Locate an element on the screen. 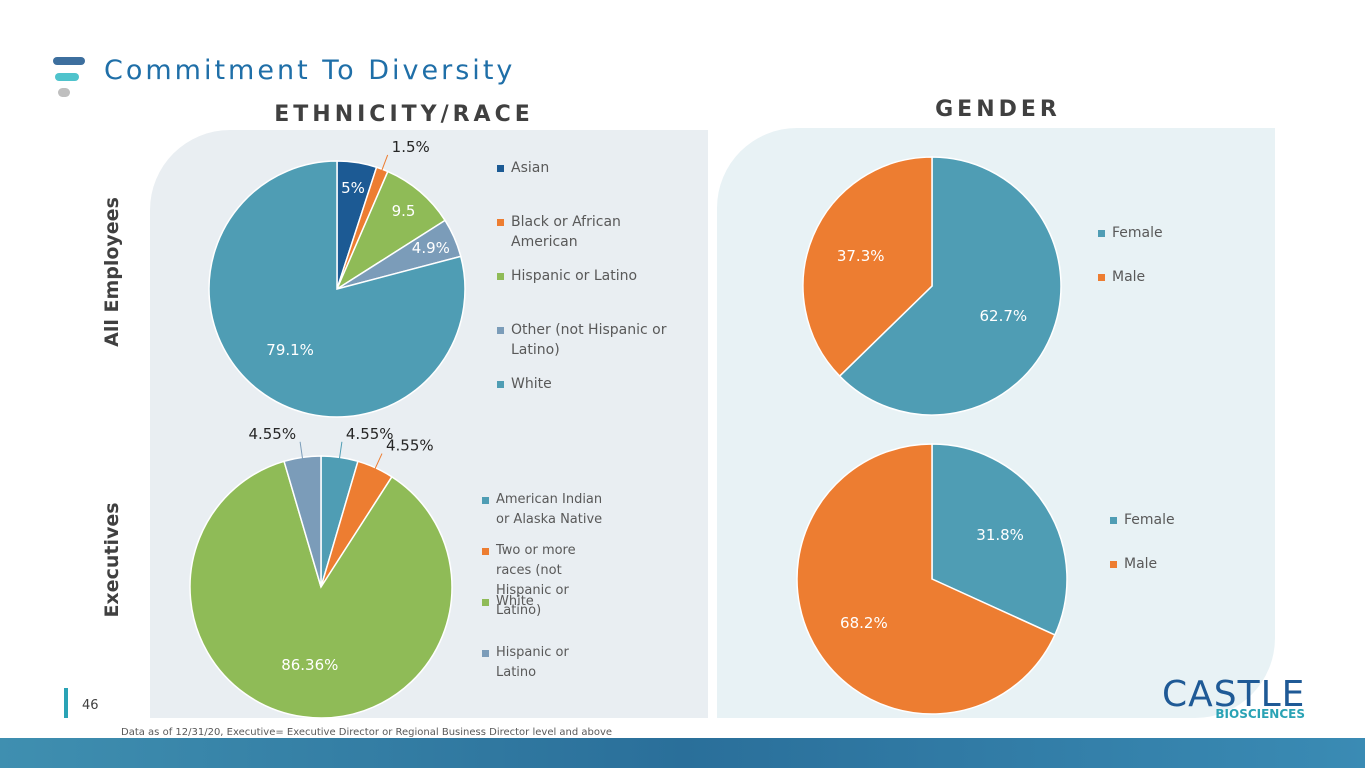 This screenshot has width=1365, height=768. section-header: GENDER is located at coordinates (998, 109).